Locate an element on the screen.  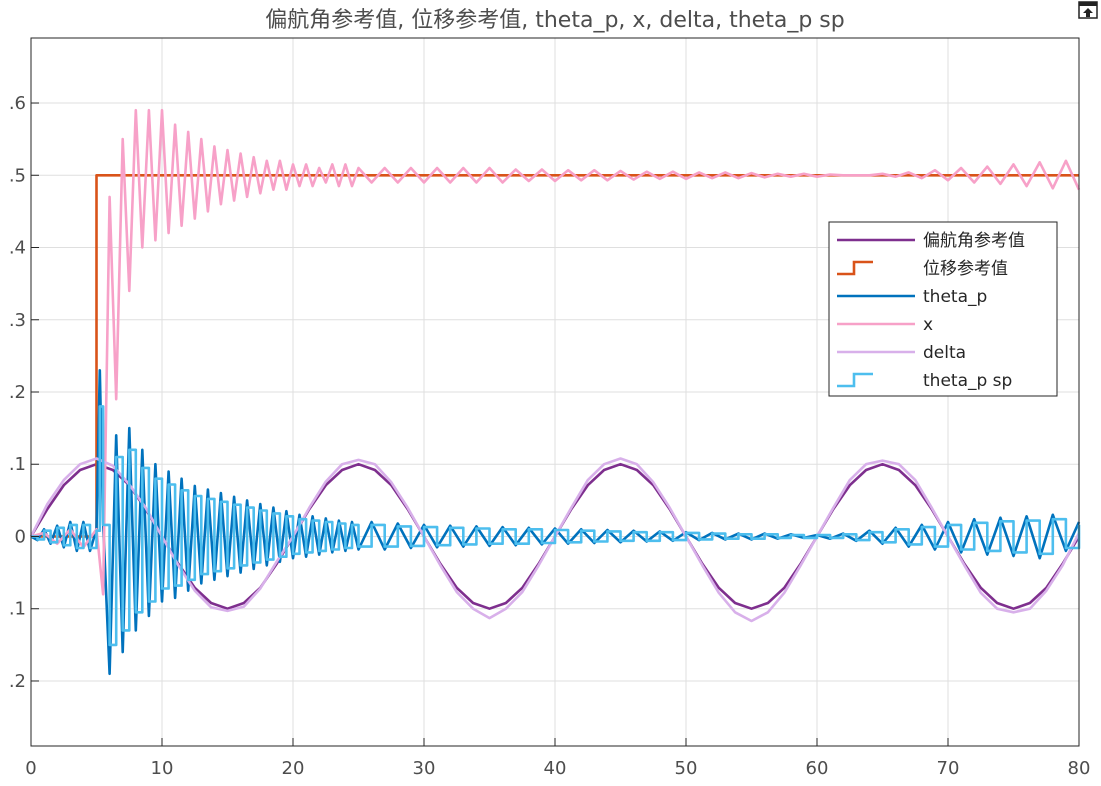
x-tick-label: 30 is located at coordinates (424, 768).